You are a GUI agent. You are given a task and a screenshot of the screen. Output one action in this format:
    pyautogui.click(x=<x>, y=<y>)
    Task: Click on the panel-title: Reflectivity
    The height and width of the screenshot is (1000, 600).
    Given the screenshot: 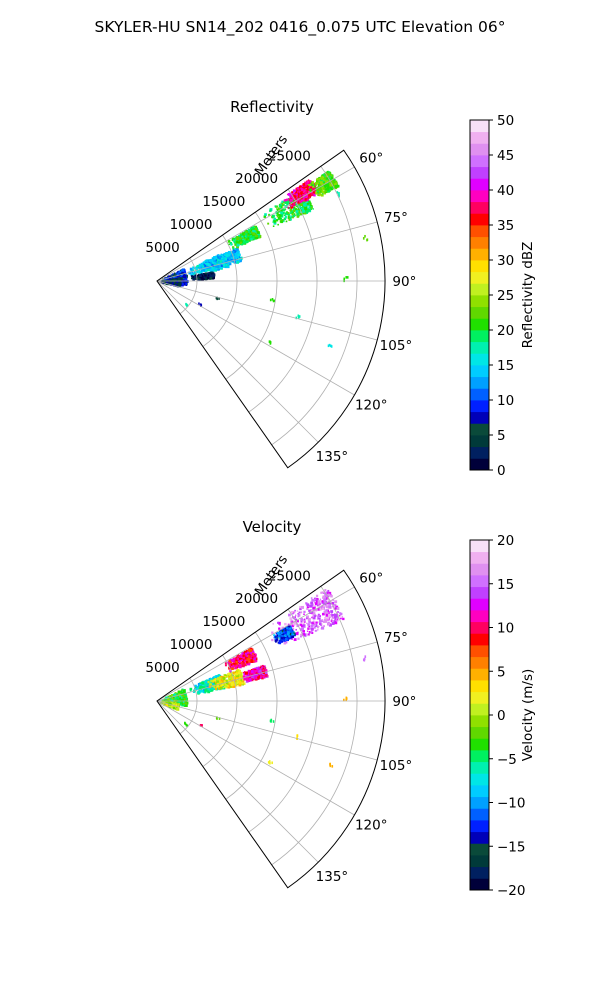 What is the action you would take?
    pyautogui.click(x=272, y=107)
    